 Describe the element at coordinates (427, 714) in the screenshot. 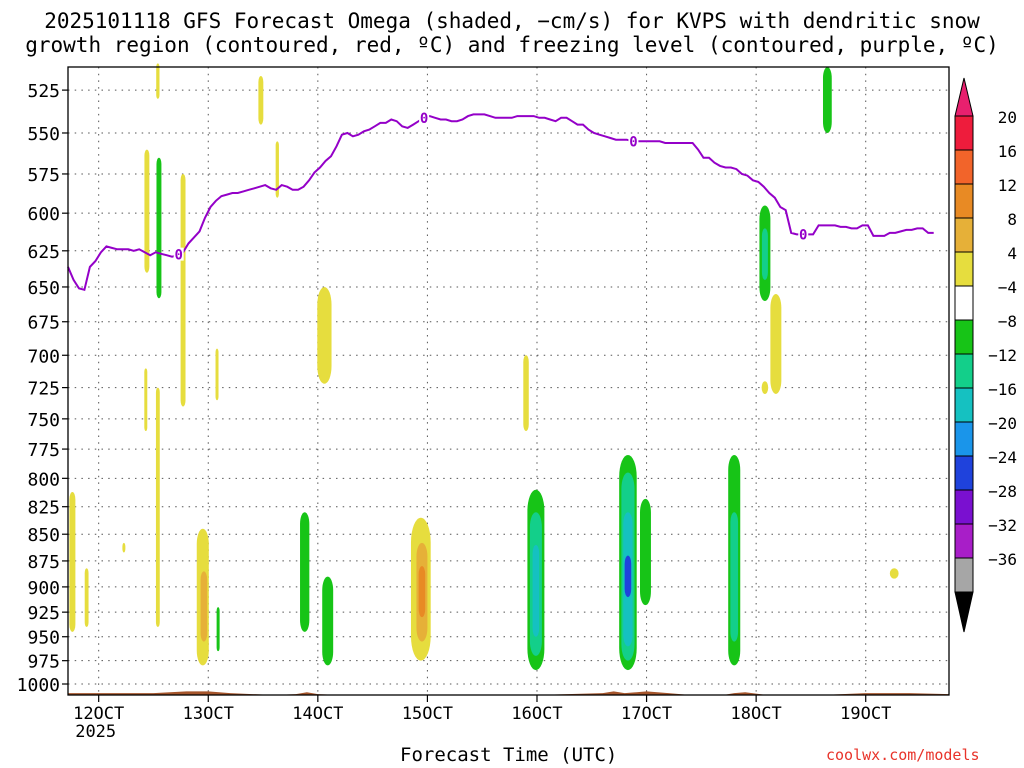

I see `x-tick-label: 15OCT` at that location.